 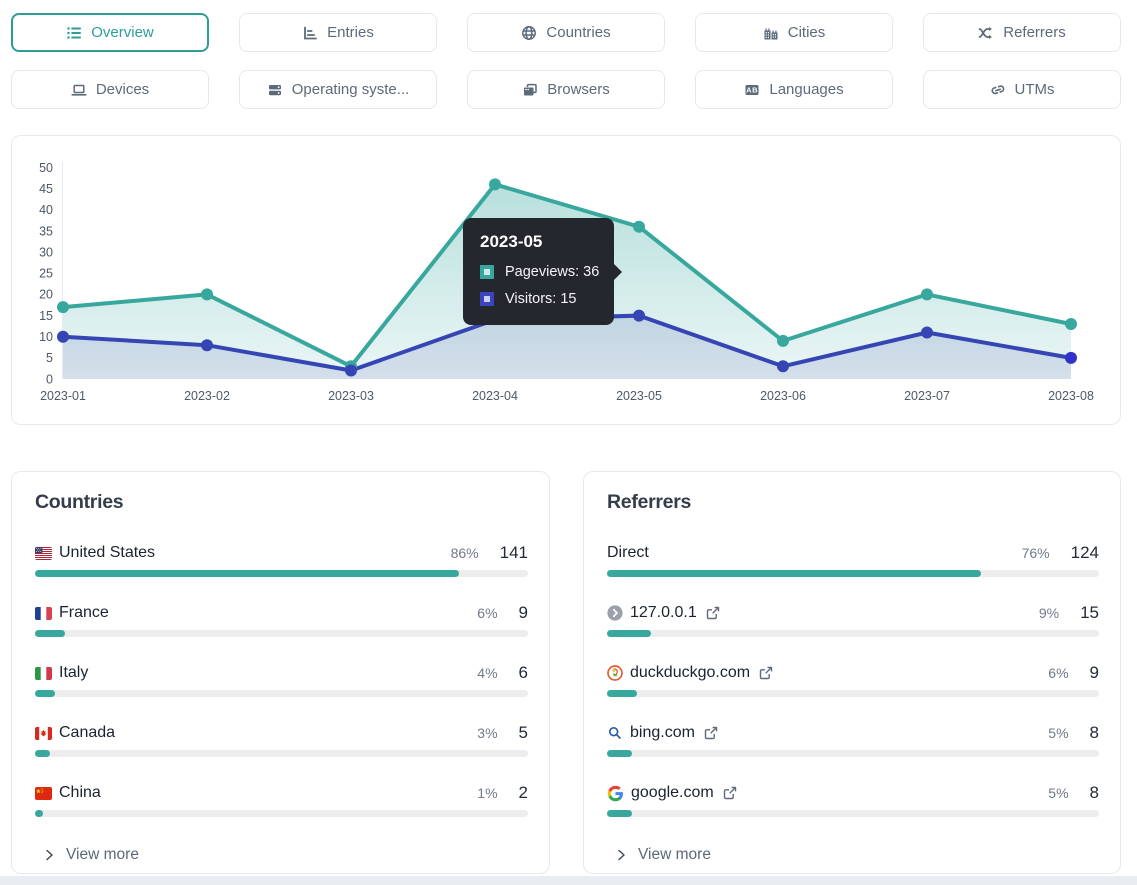 What do you see at coordinates (46, 210) in the screenshot?
I see `svg-text: 40` at bounding box center [46, 210].